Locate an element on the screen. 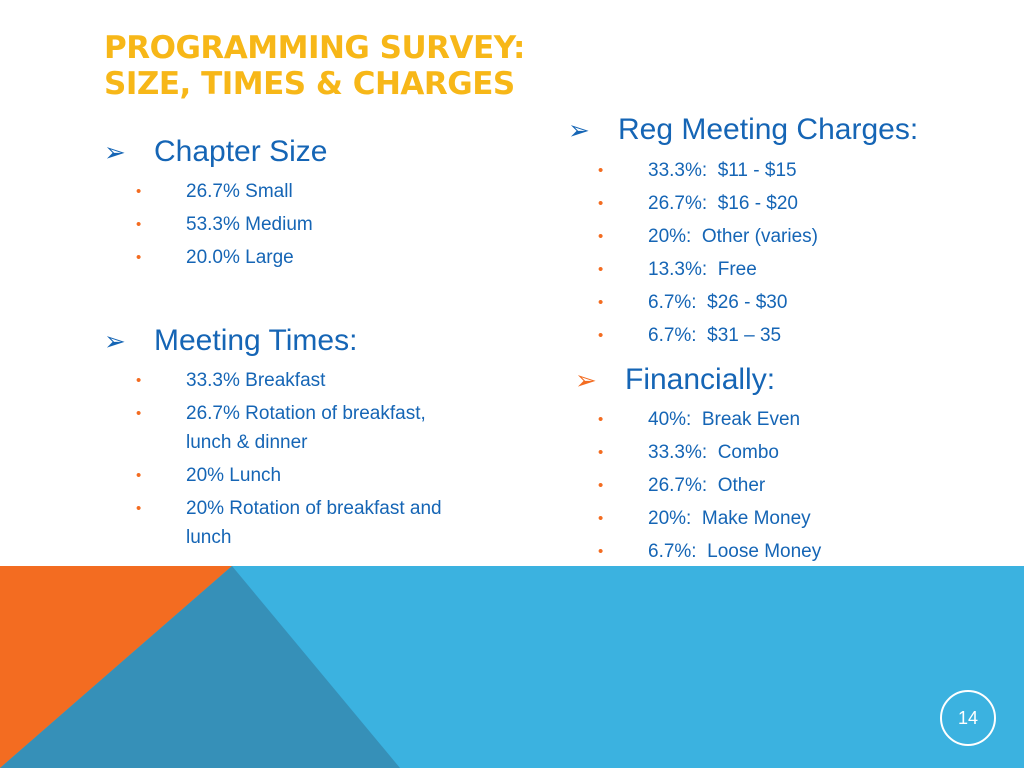 The image size is (1024, 768). financially-heading: ➢ Financially: is located at coordinates (675, 379).